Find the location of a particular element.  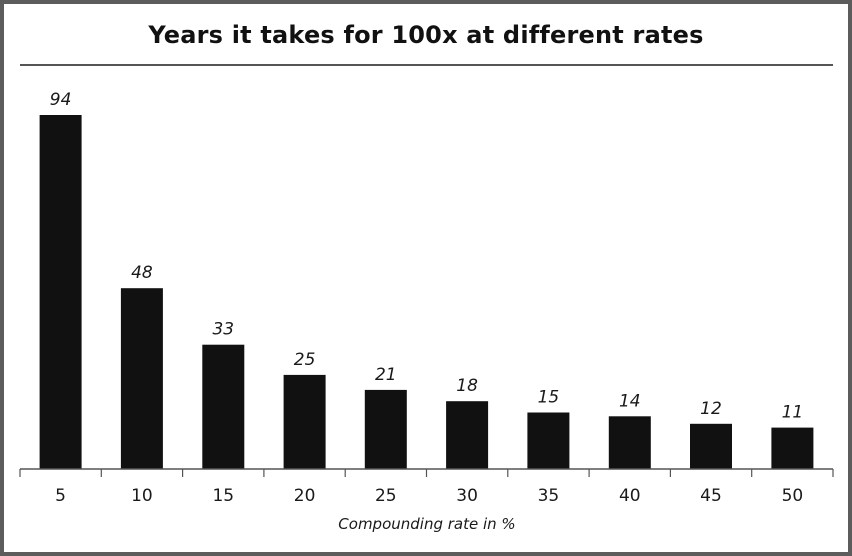

x-tick-label-35: 35 is located at coordinates (549, 496).